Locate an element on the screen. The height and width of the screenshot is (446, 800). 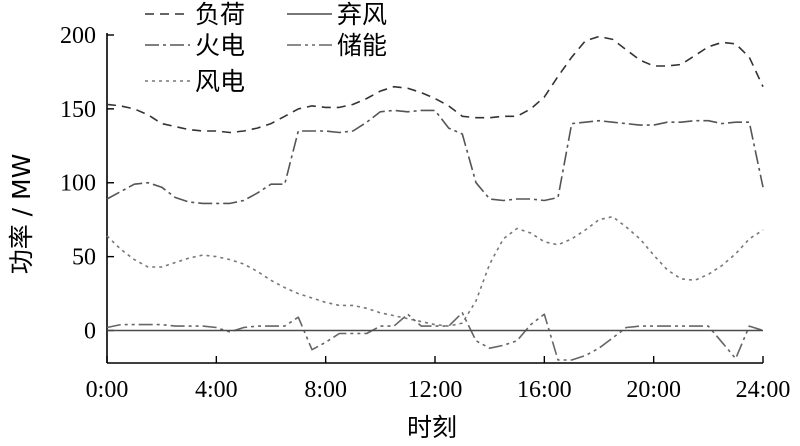
y-tick-label: 0 is located at coordinates (90, 331).